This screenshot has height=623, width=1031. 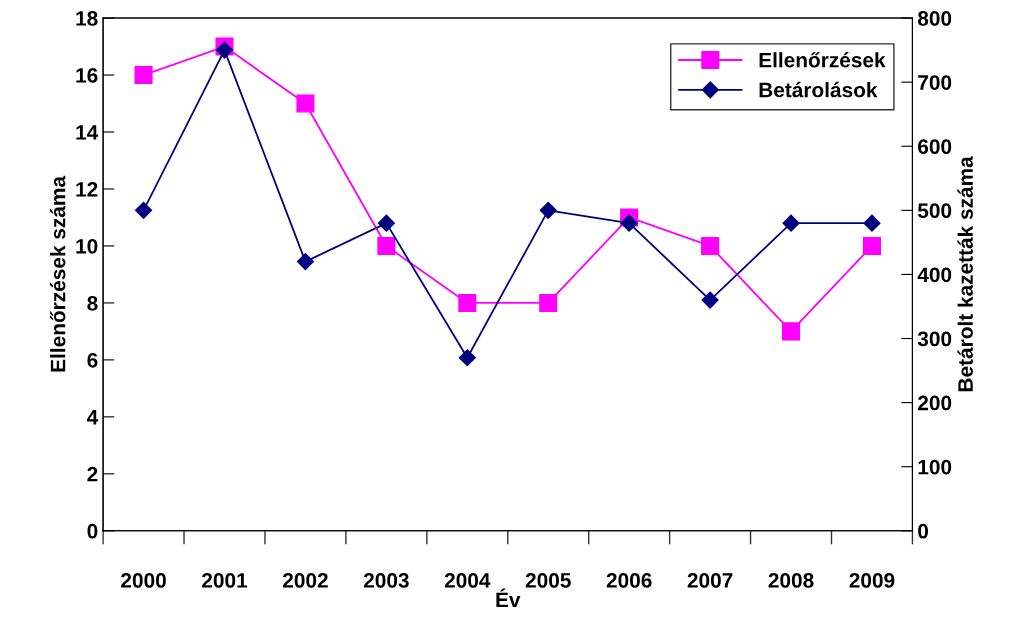 What do you see at coordinates (87, 18) in the screenshot?
I see `y-tick-label: 18` at bounding box center [87, 18].